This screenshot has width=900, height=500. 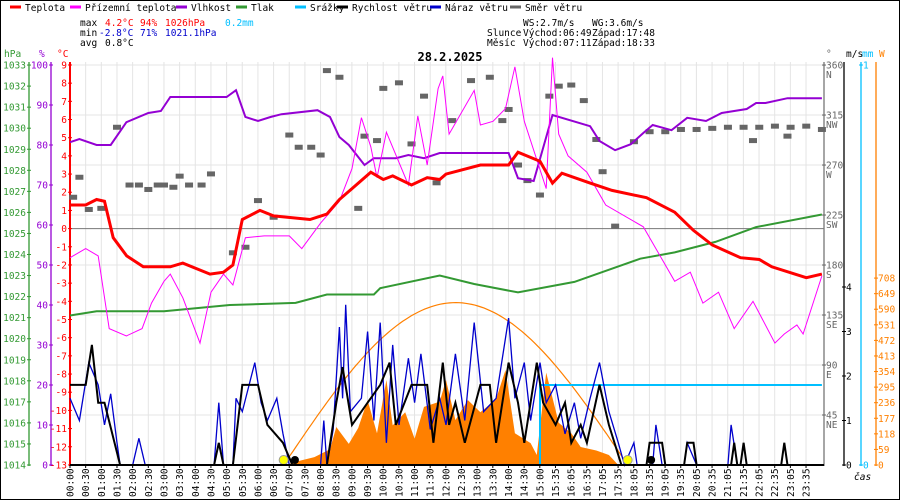 I want to click on moon-set: Západ:18:33, so click(x=623, y=43).